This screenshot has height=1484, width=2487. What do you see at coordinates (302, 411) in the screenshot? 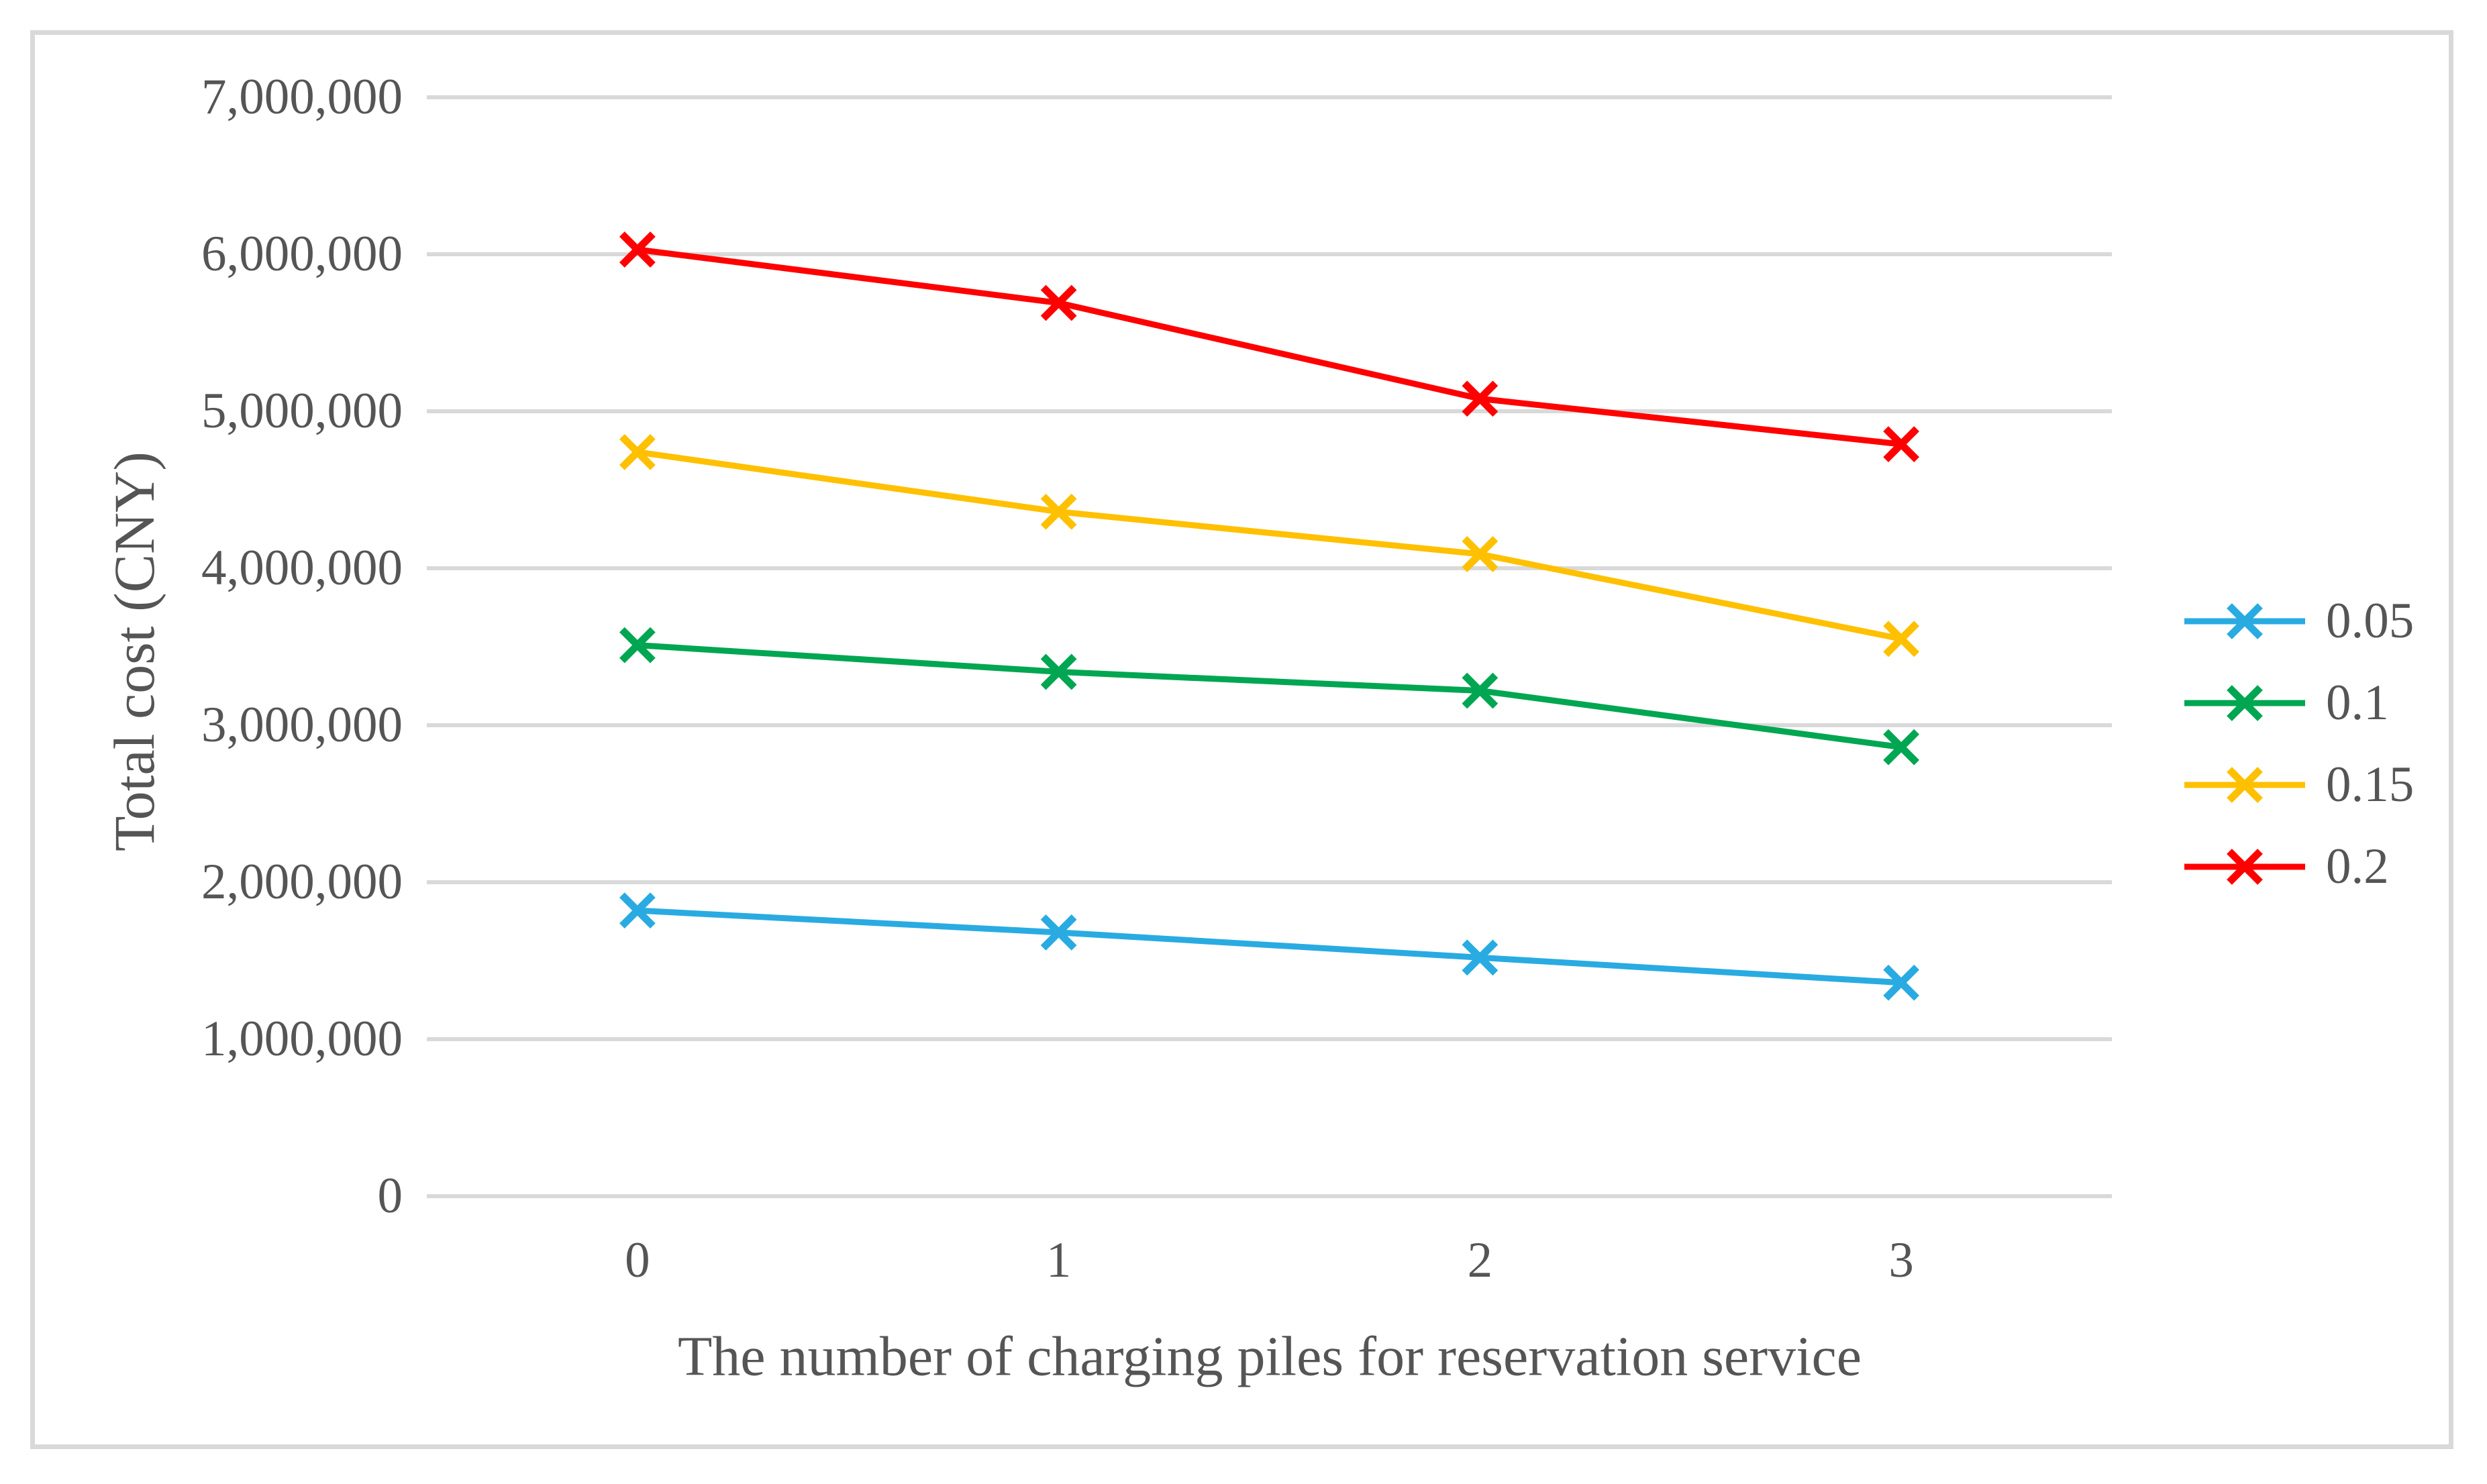
I see `y-tick-label: 5,000,000` at bounding box center [302, 411].